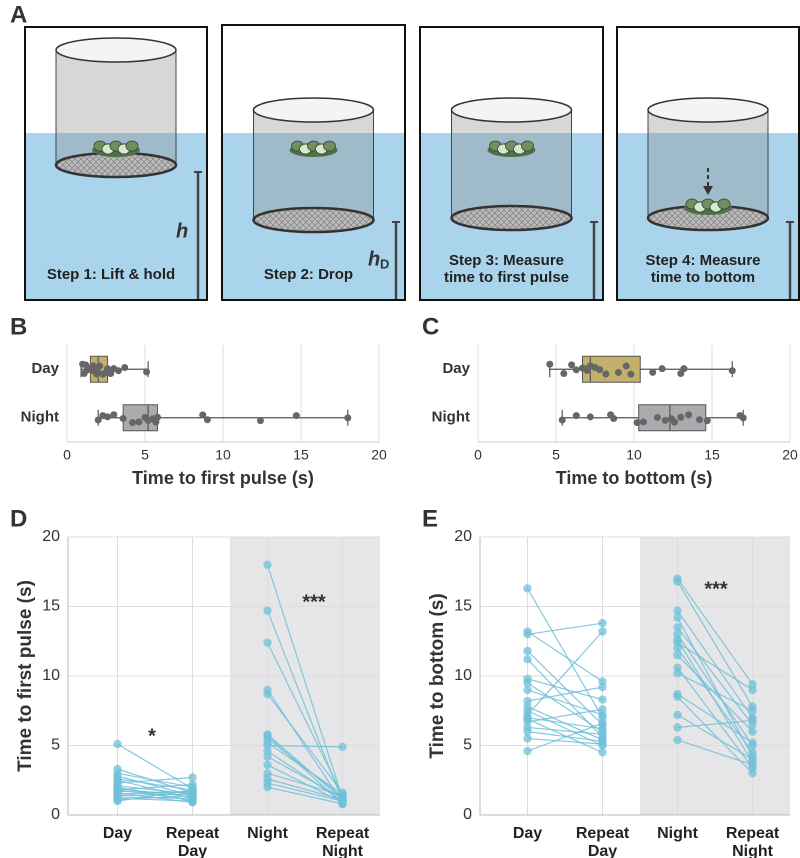 Image resolution: width=800 pixels, height=858 pixels. I want to click on height-label: h, so click(182, 231).